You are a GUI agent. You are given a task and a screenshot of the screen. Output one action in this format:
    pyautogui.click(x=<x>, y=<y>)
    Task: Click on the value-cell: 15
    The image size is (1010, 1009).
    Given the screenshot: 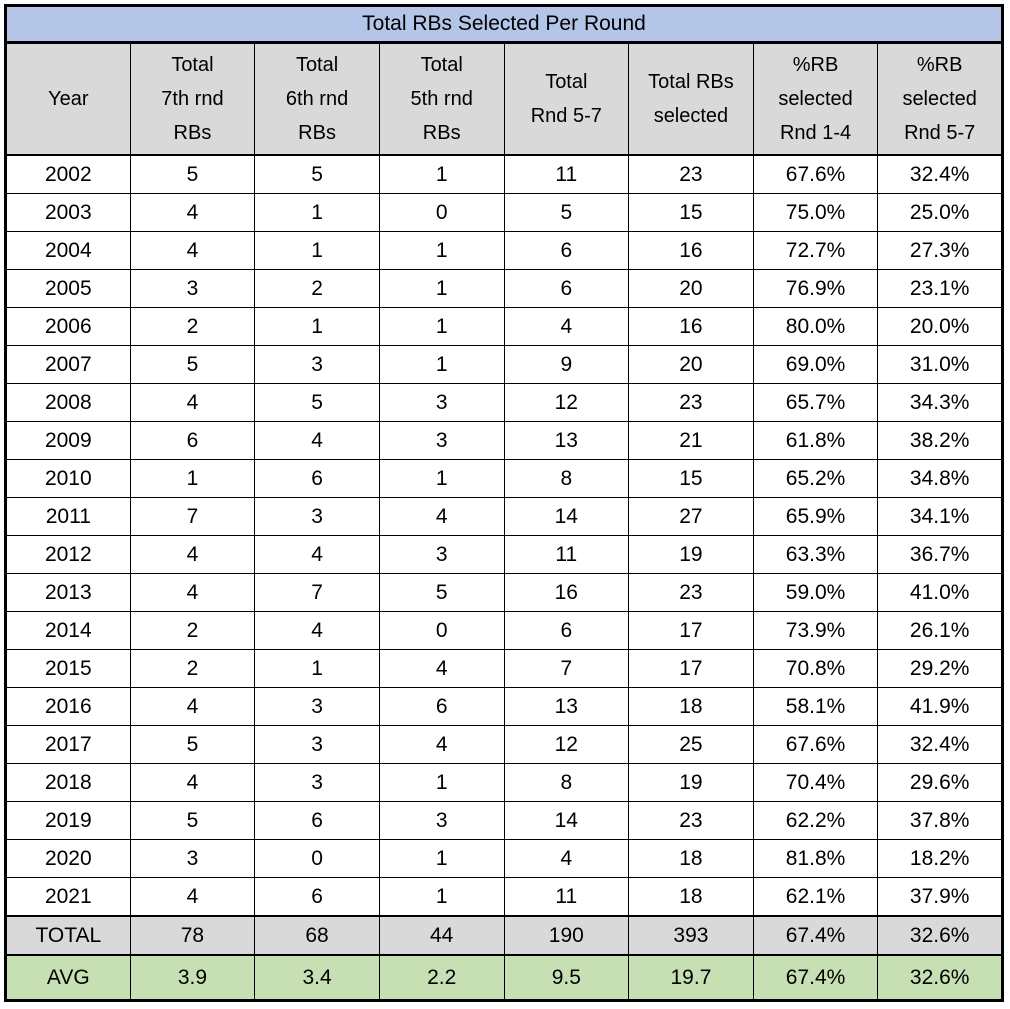 What is the action you would take?
    pyautogui.click(x=691, y=212)
    